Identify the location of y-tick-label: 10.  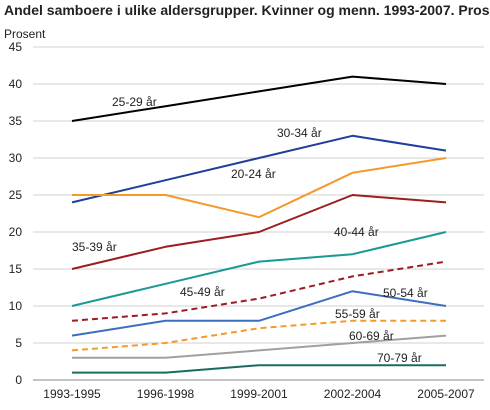
(16, 306).